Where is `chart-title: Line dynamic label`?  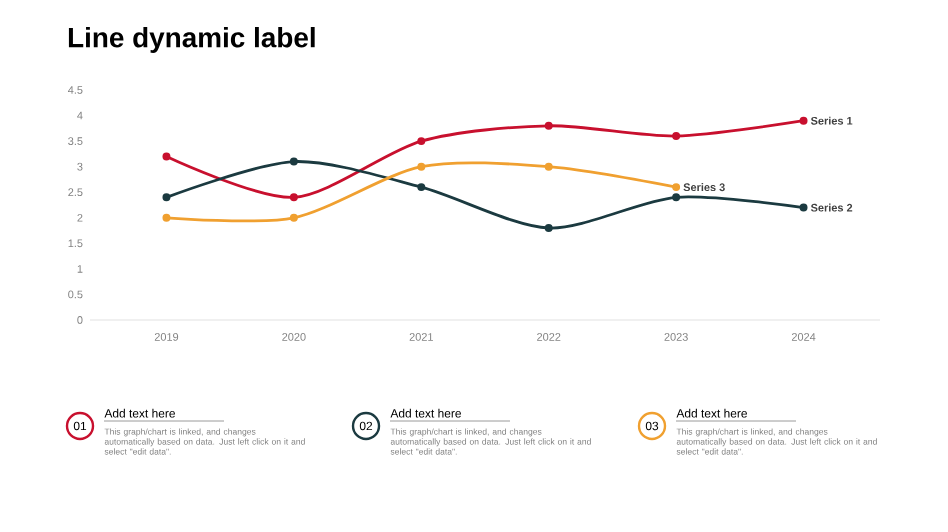
chart-title: Line dynamic label is located at coordinates (191, 39).